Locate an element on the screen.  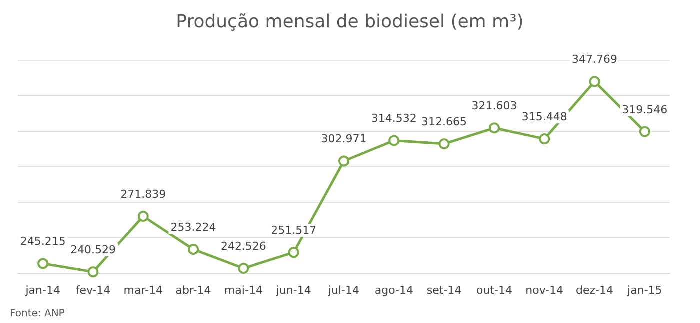
x-tick-label: nov-14 is located at coordinates (545, 290).